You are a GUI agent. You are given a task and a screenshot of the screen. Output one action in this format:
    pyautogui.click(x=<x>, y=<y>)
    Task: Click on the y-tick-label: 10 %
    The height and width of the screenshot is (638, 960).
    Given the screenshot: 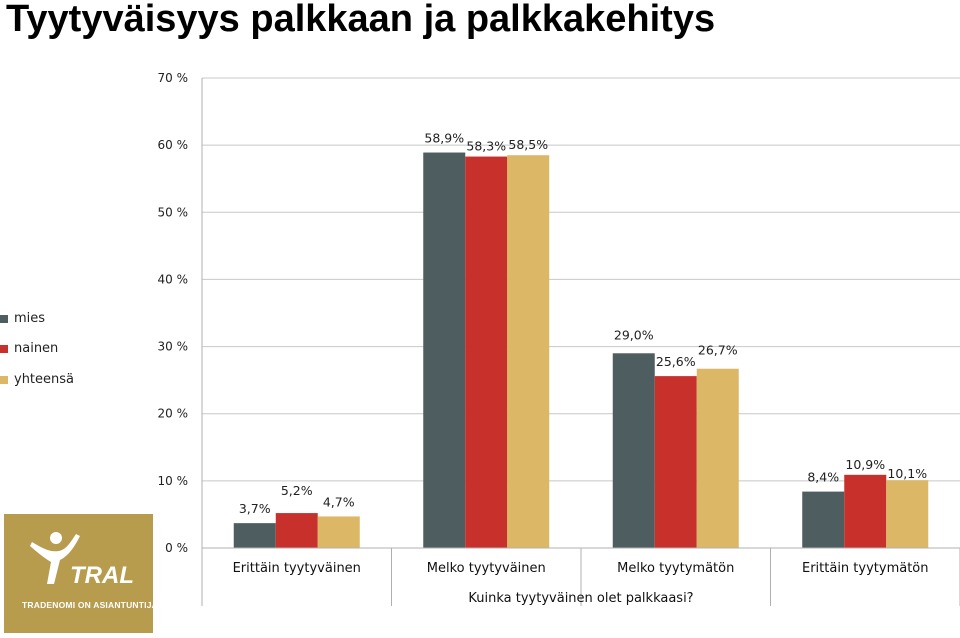 What is the action you would take?
    pyautogui.click(x=173, y=481)
    